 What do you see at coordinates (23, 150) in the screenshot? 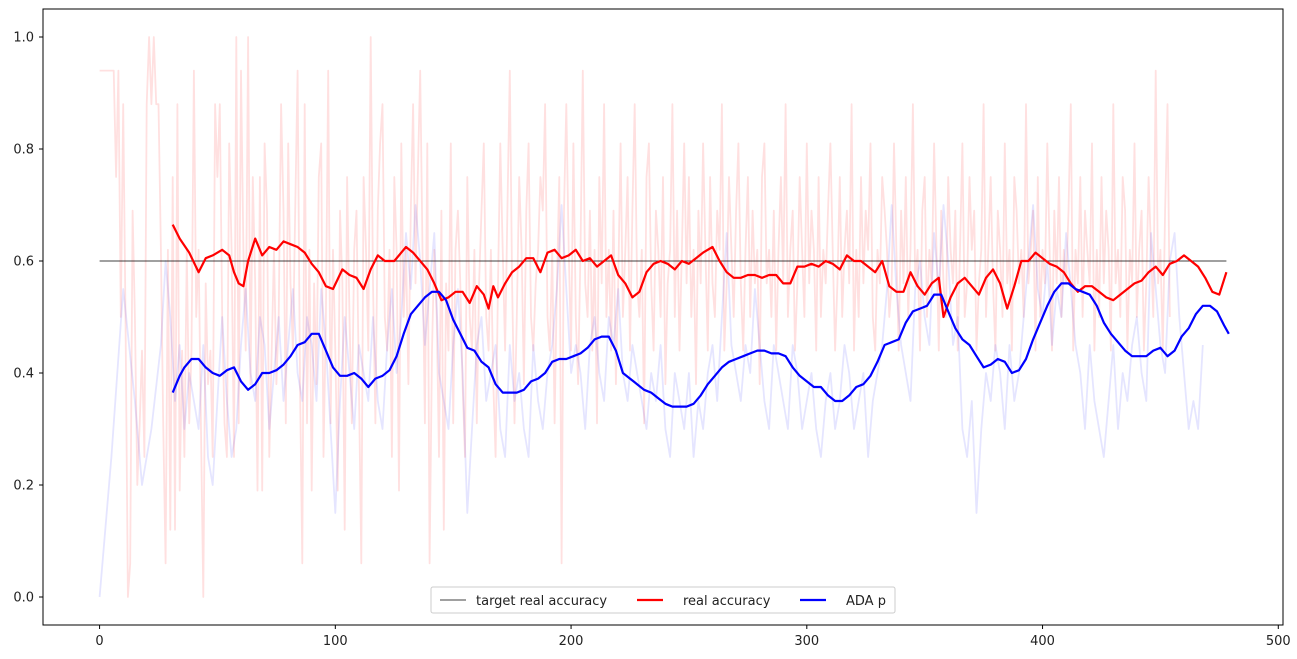
I see `y-tick-label: 0.8` at bounding box center [23, 150].